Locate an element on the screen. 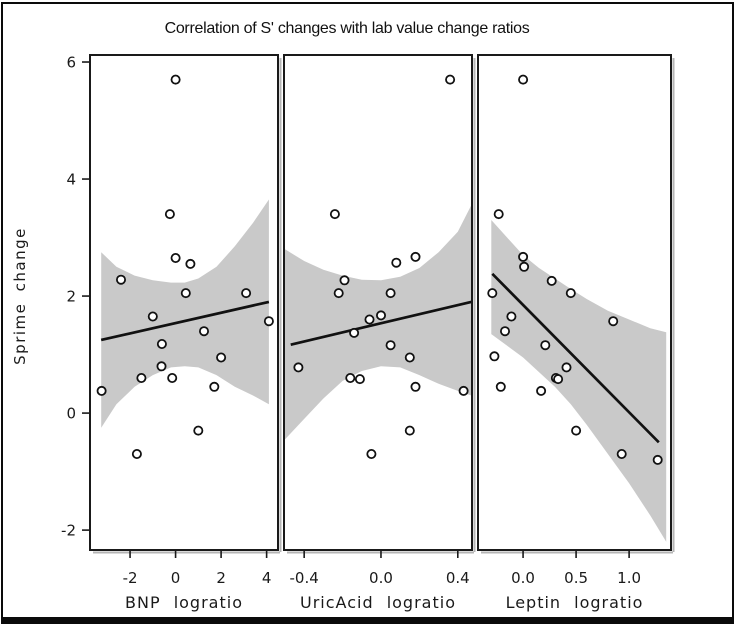  x-tick-label: 2 is located at coordinates (221, 578).